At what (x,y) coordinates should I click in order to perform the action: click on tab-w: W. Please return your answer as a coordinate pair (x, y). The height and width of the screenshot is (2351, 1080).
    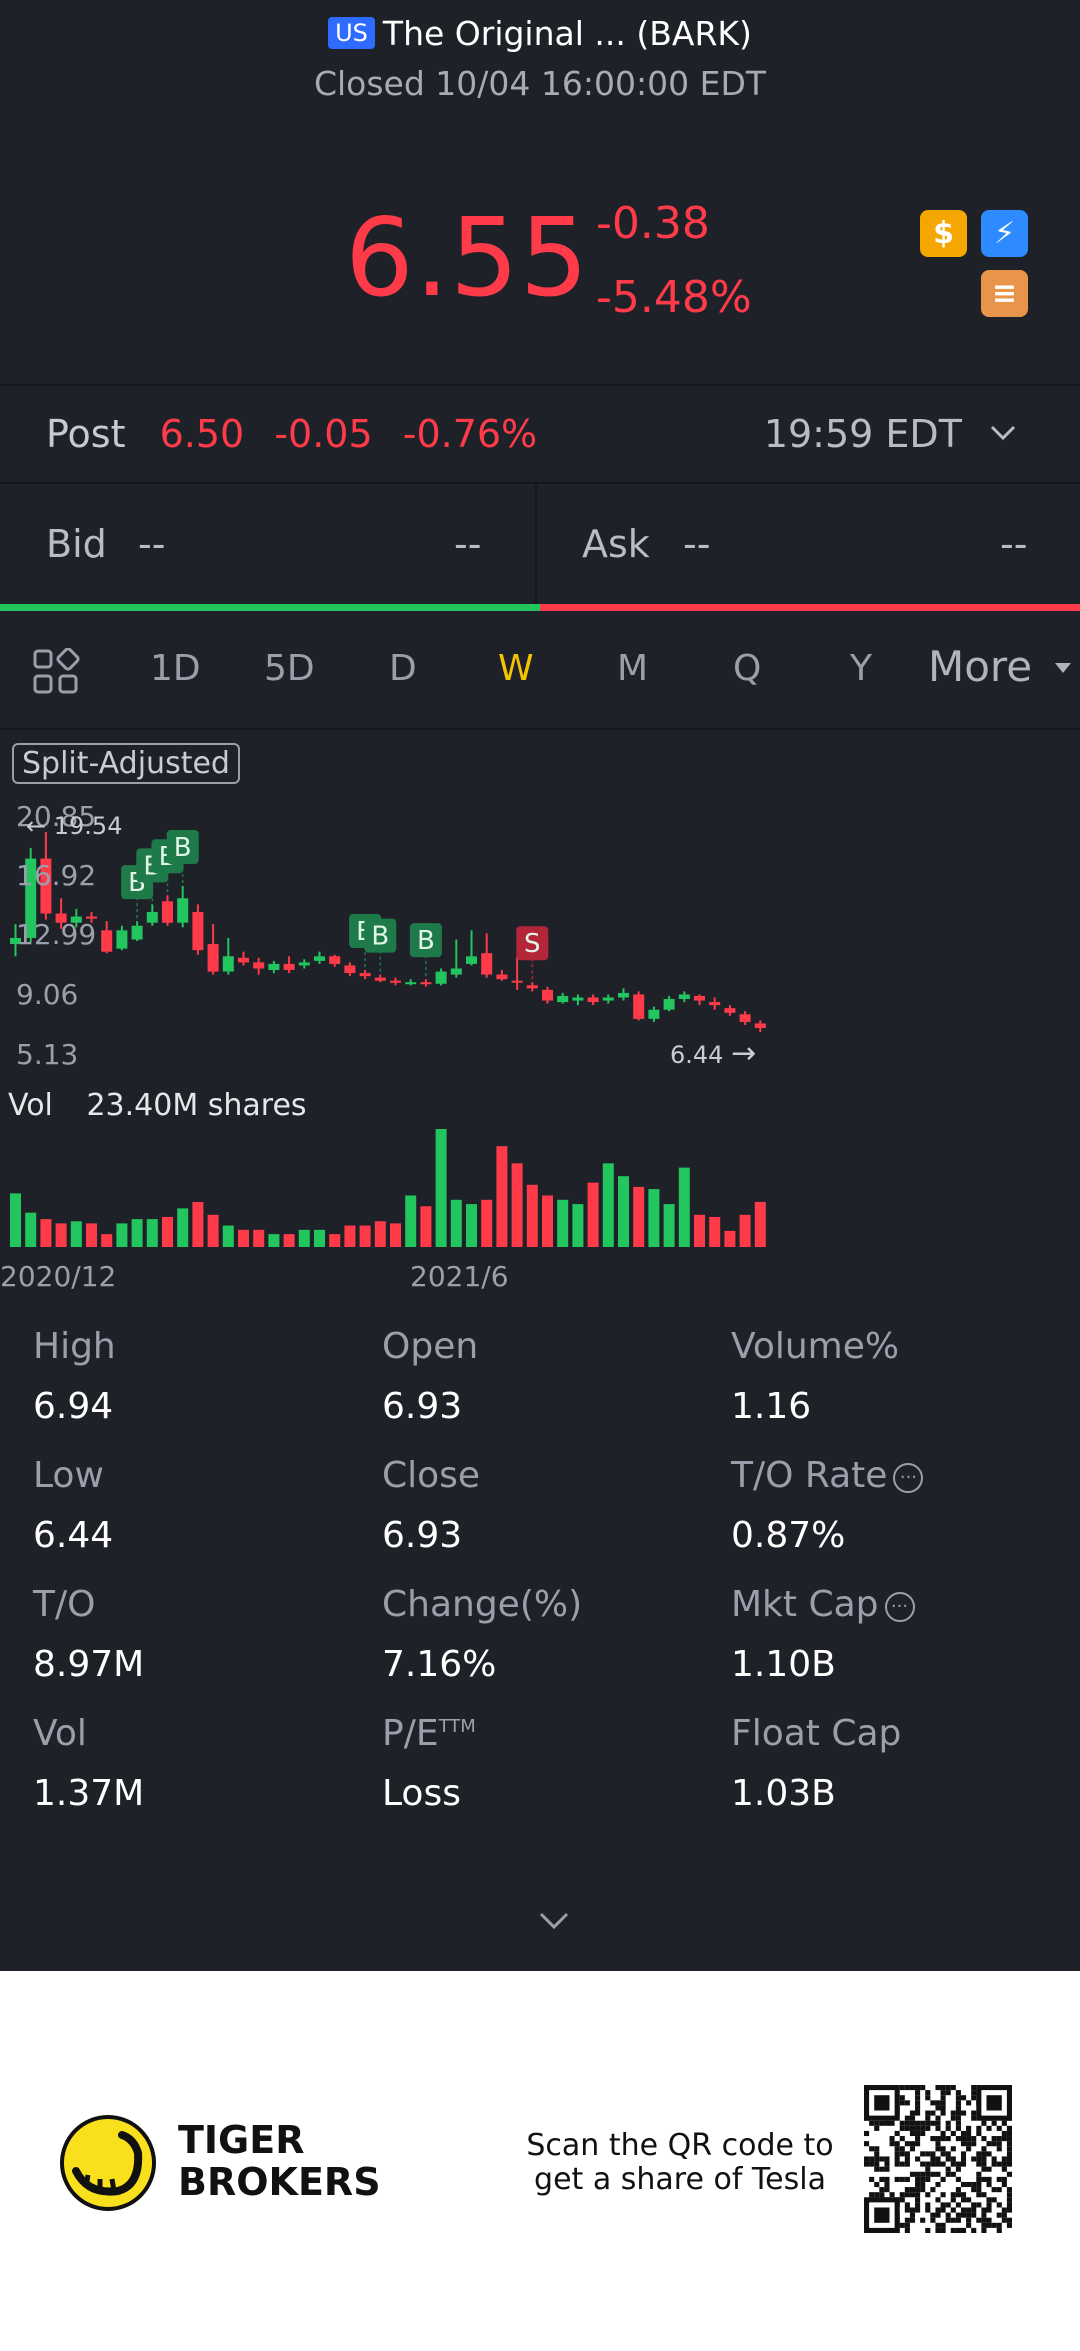
    Looking at the image, I should click on (516, 668).